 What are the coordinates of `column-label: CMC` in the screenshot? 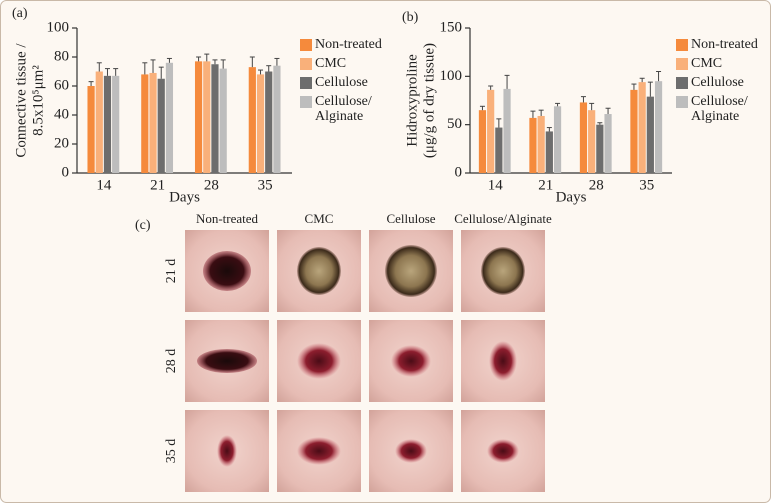 It's located at (319, 218).